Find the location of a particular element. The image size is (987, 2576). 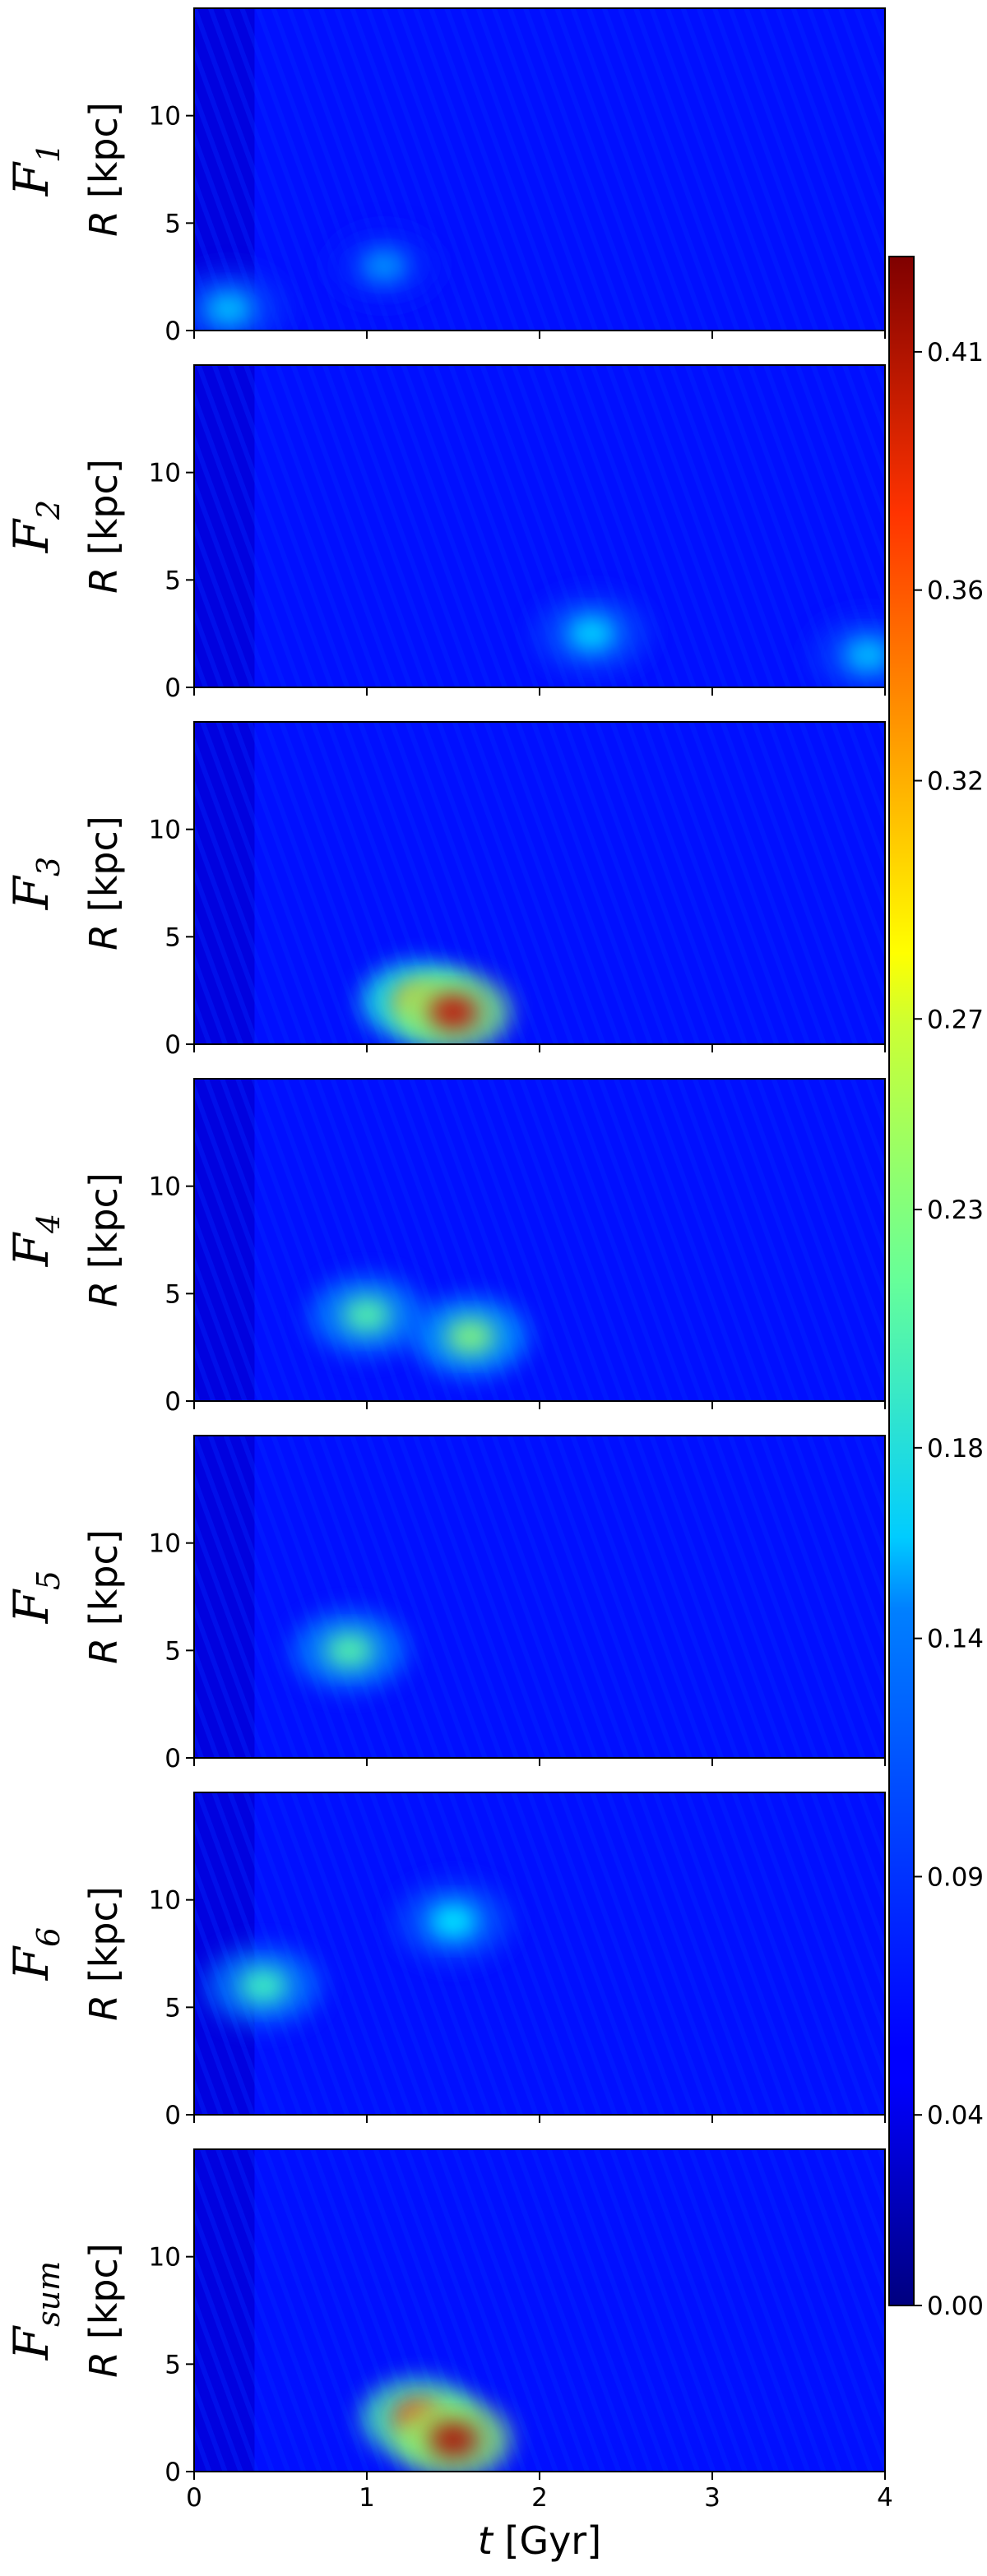

panel-label: F1 is located at coordinates (35, 170).